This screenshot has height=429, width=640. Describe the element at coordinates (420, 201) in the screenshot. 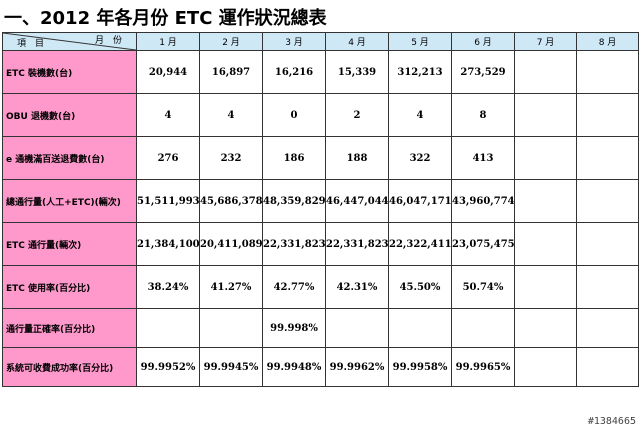

I see `table-cell: 46,047,171` at that location.